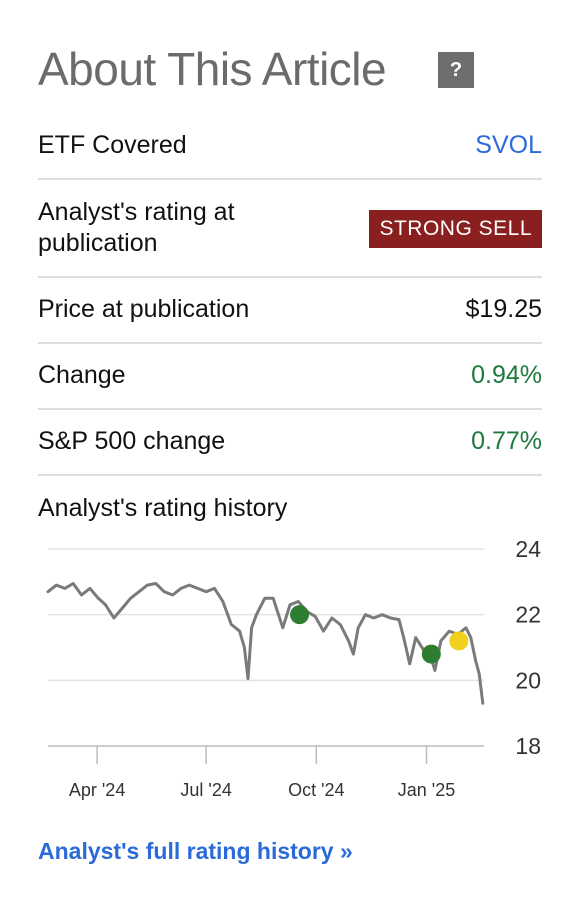 The height and width of the screenshot is (900, 580). I want to click on y-tick-label: 18, so click(528, 746).